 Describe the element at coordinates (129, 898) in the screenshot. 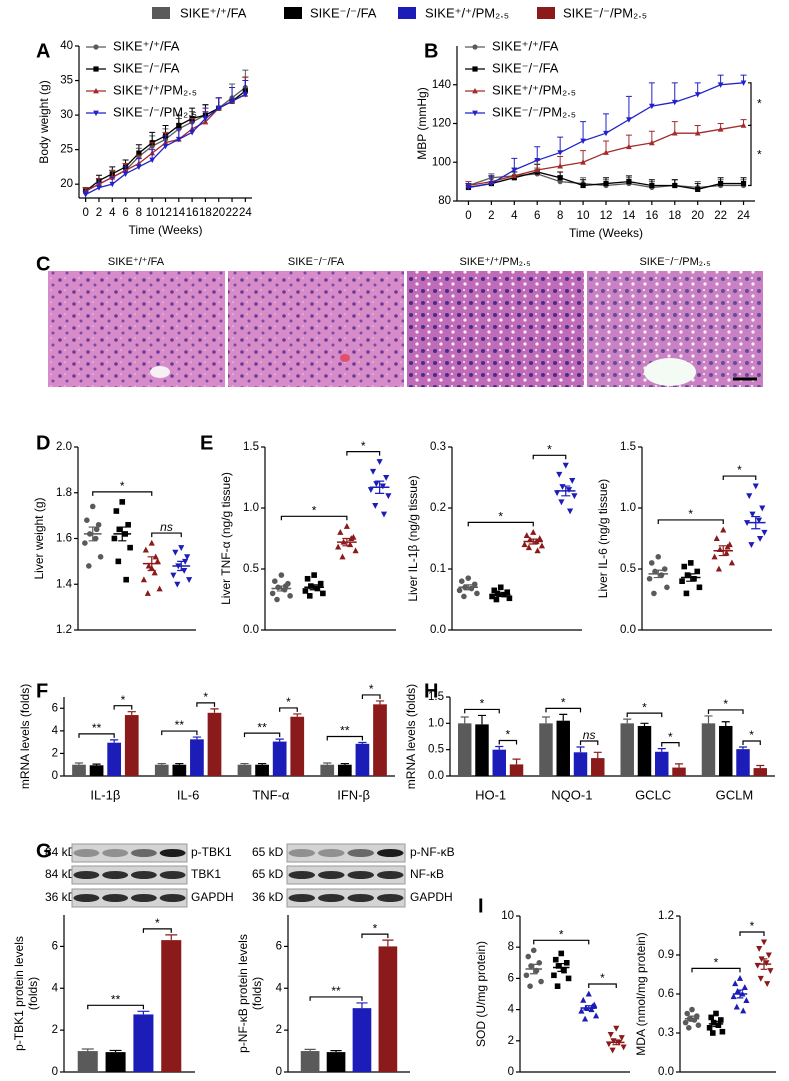

I see `blot-strip` at that location.